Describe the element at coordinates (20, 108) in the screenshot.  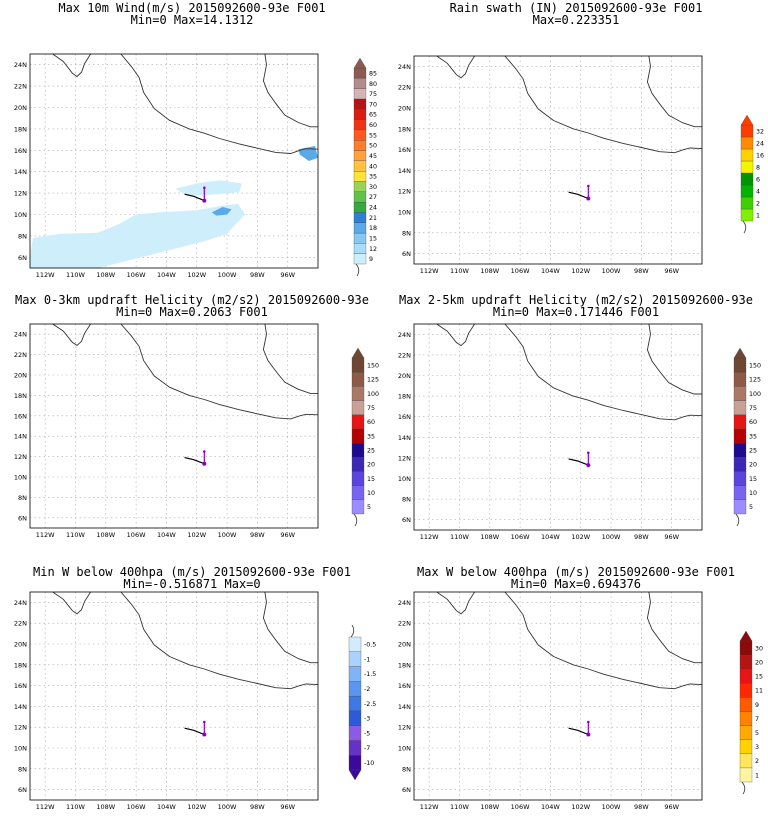
I see `y-tick-label: 20N` at that location.